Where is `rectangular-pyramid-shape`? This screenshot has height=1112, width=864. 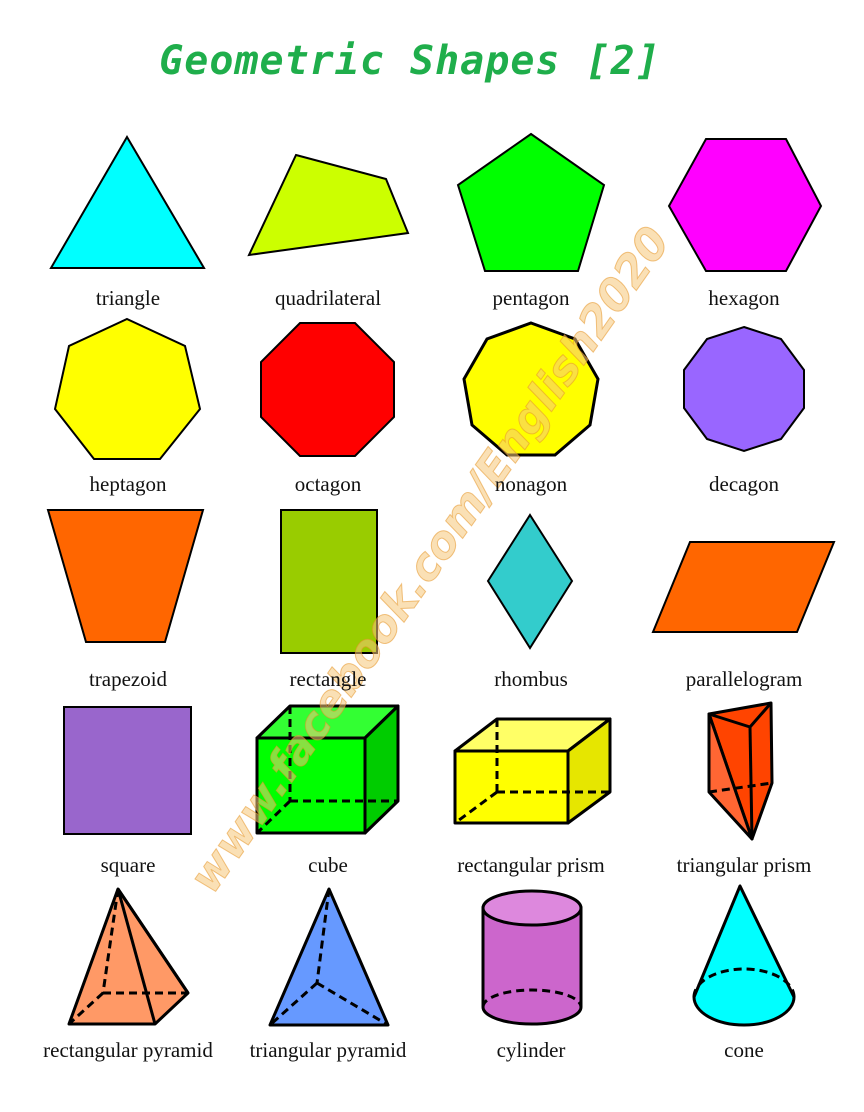 rectangular-pyramid-shape is located at coordinates (128, 956).